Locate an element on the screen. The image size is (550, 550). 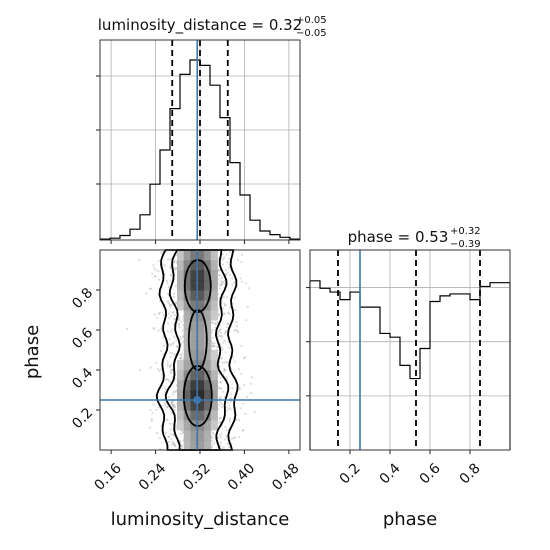
panel-2d-density is located at coordinates (198, 351).